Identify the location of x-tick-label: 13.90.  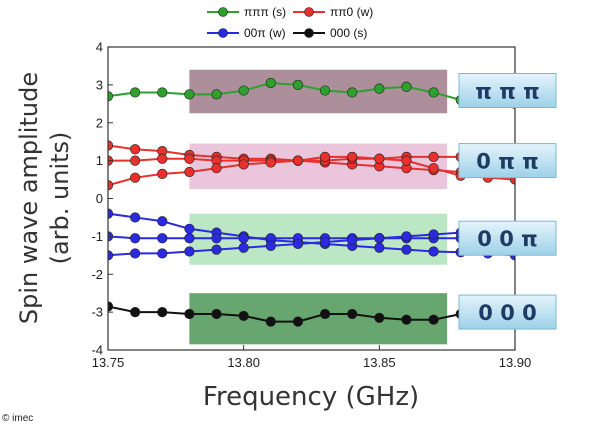
(515, 362).